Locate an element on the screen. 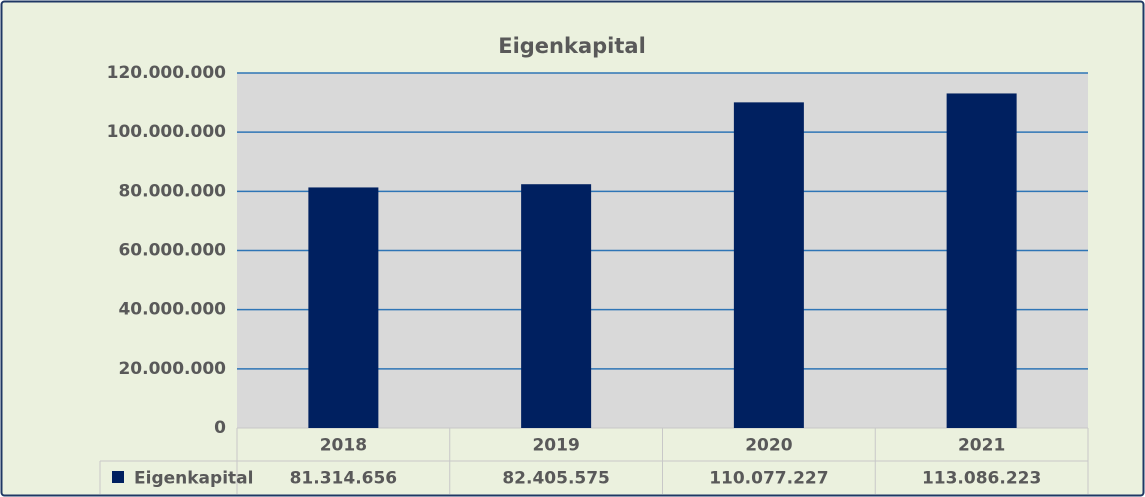 The image size is (1145, 497). data-table-value: 113.086.223 is located at coordinates (981, 479).